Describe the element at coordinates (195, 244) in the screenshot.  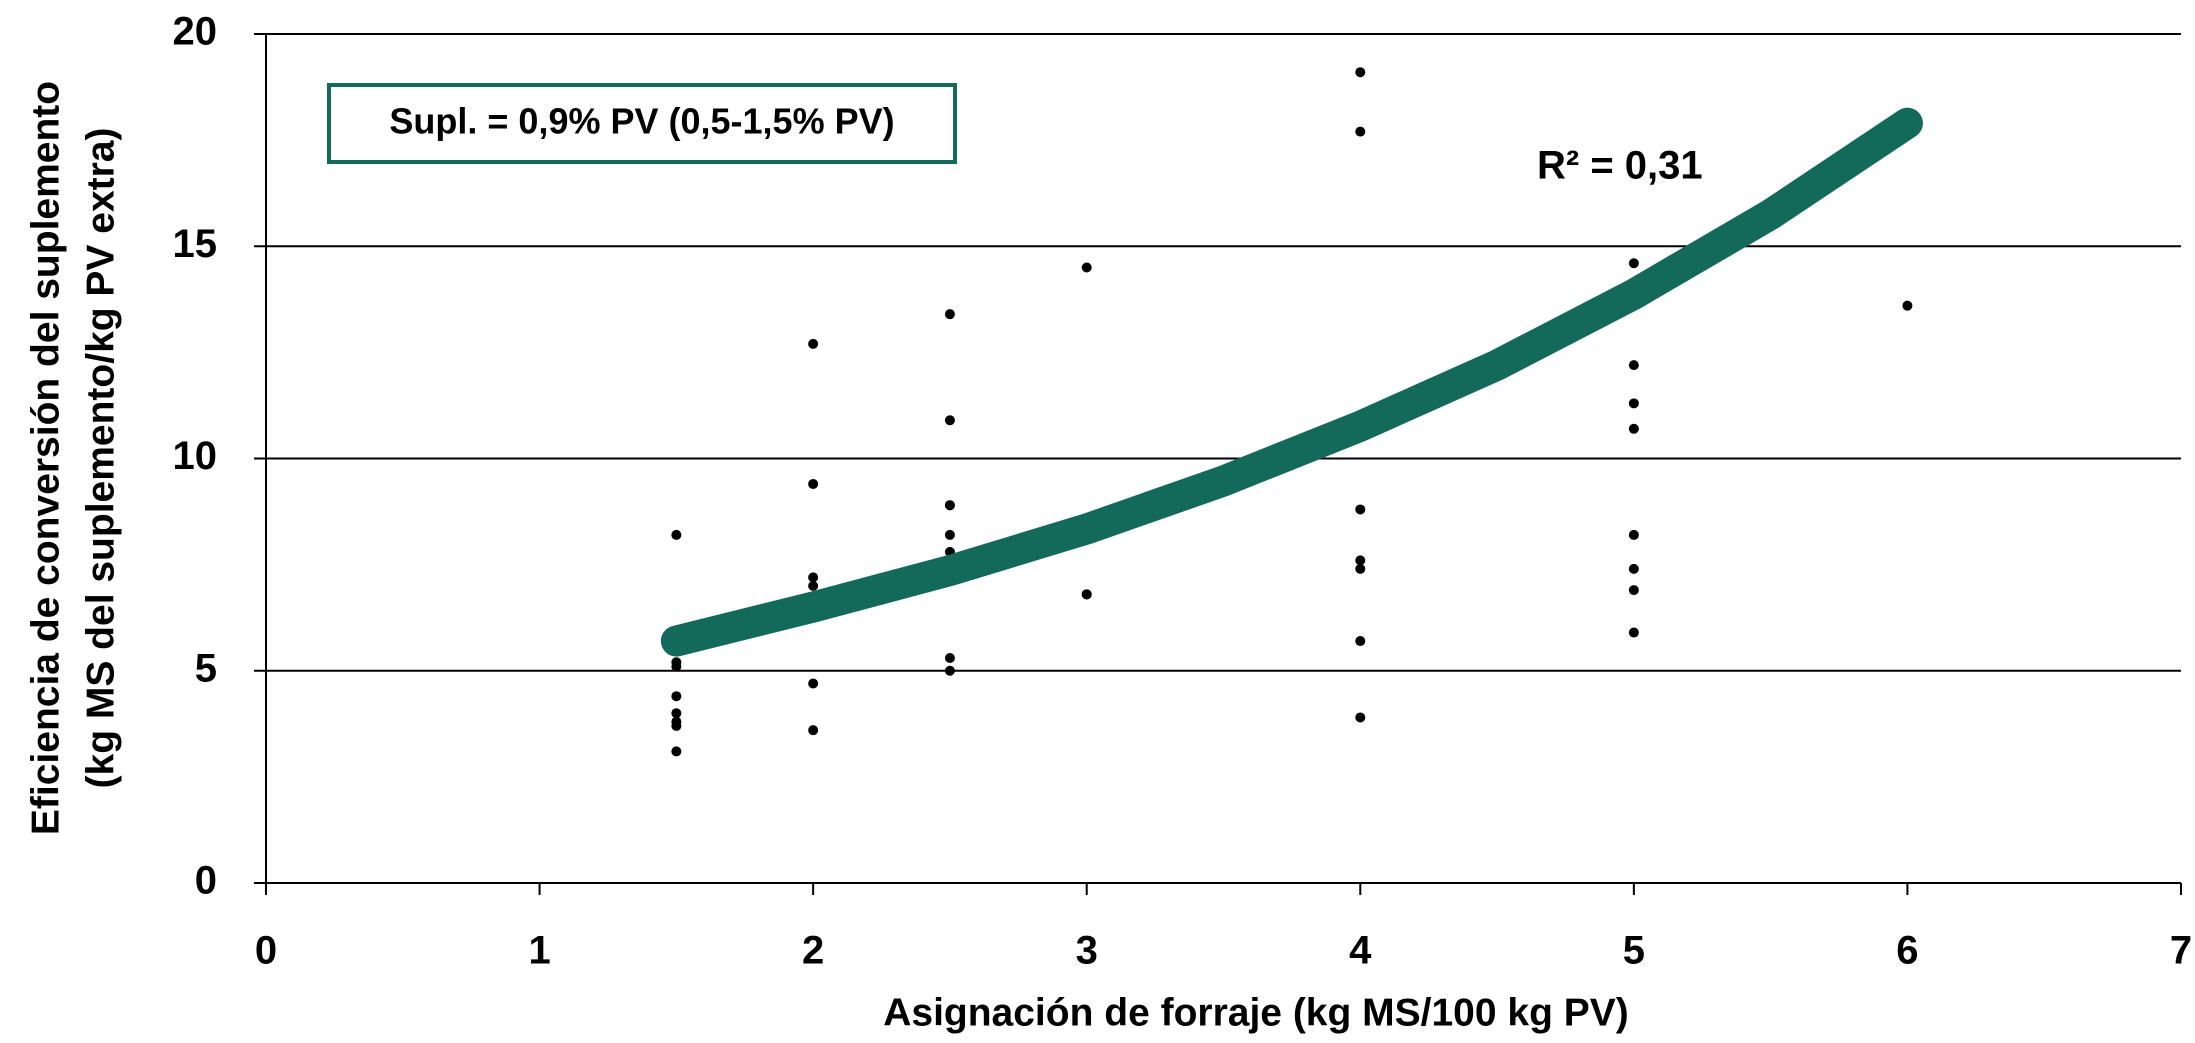
I see `y-tick-label: 15` at that location.